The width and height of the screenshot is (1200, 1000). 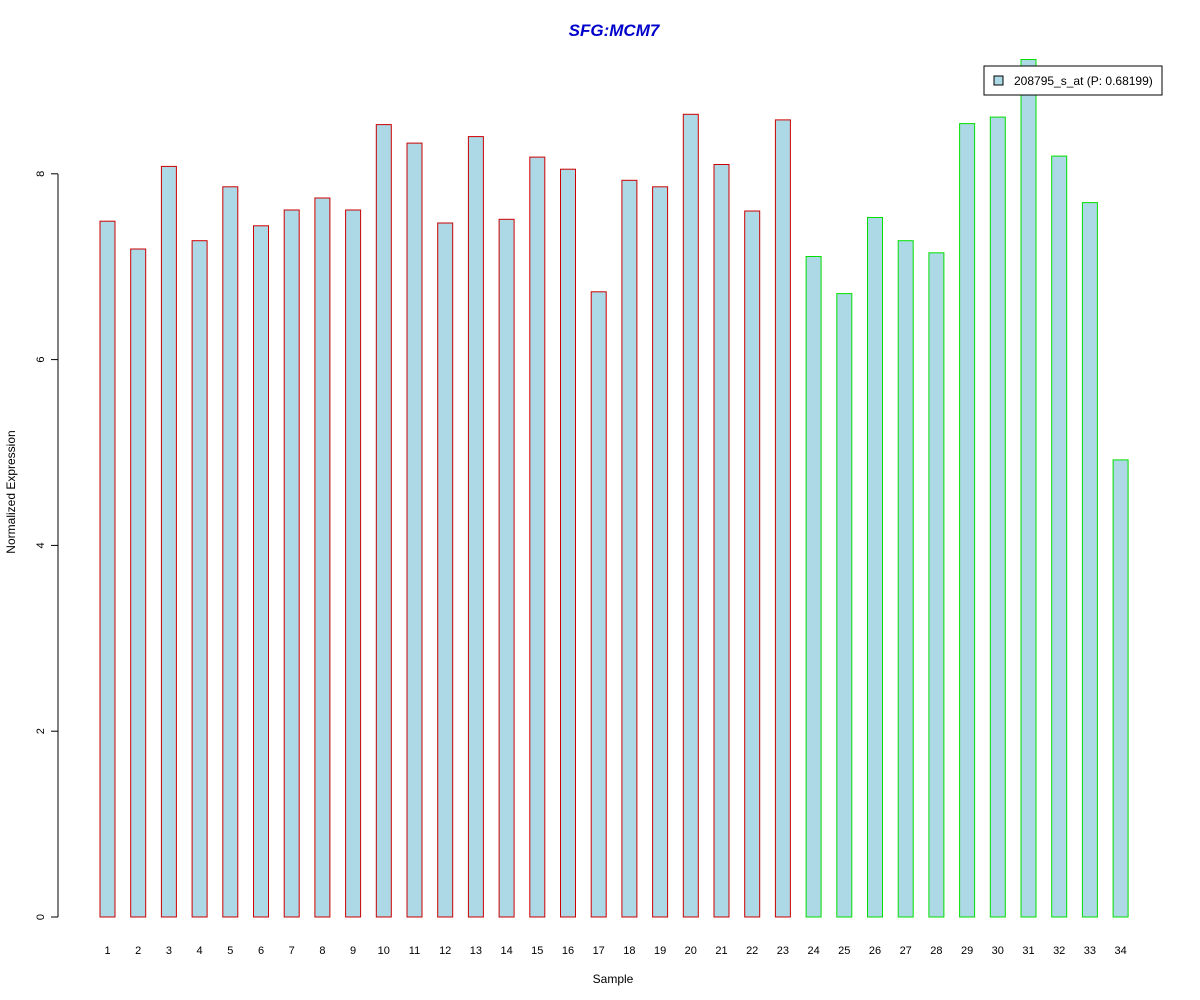 I want to click on y-axis-label: Normalized Expression, so click(x=11, y=491).